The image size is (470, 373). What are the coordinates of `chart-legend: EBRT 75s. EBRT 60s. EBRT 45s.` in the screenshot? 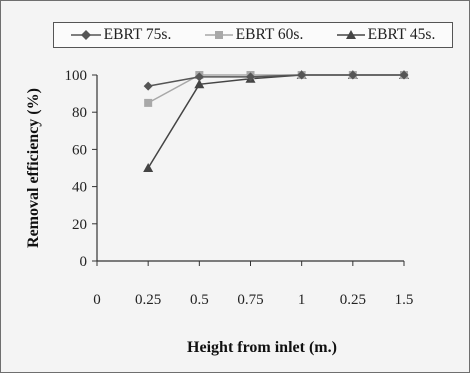 It's located at (253, 35).